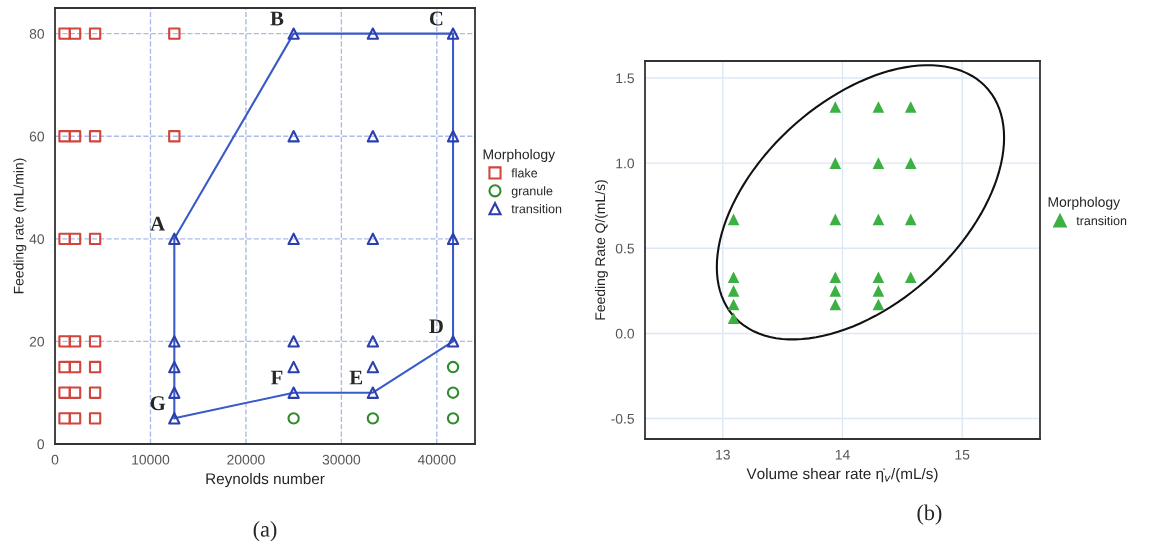 The height and width of the screenshot is (541, 1157). What do you see at coordinates (265, 531) in the screenshot?
I see `text: (a)` at bounding box center [265, 531].